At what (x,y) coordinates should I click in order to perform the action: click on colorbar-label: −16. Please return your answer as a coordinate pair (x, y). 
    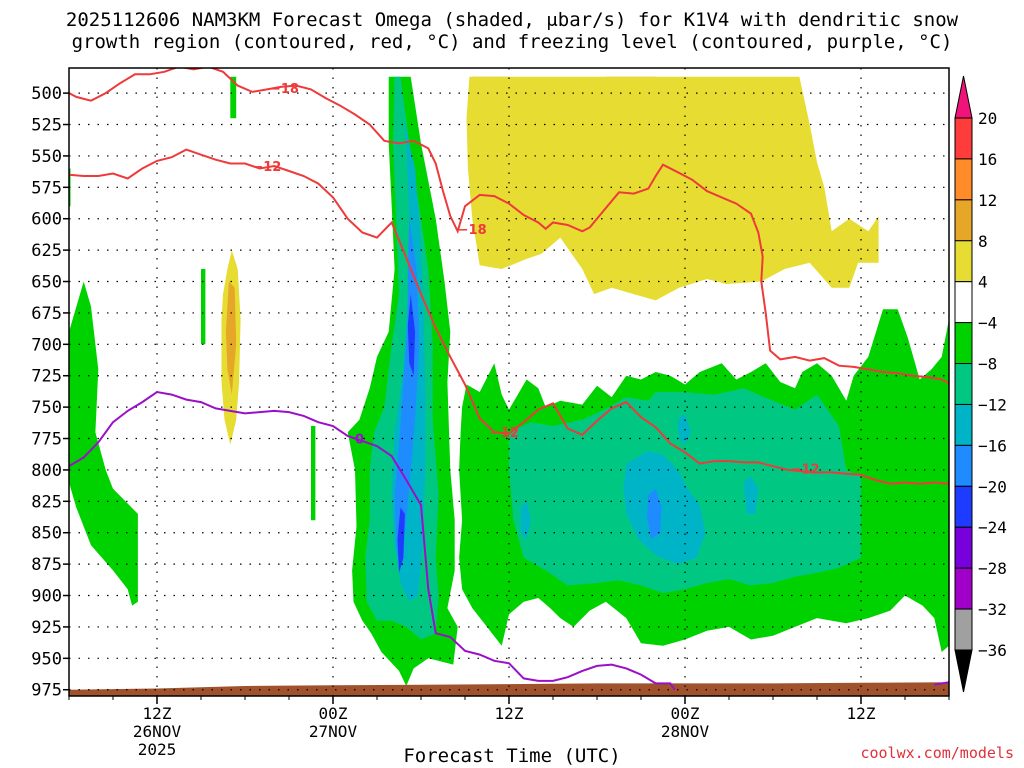
    Looking at the image, I should click on (992, 445).